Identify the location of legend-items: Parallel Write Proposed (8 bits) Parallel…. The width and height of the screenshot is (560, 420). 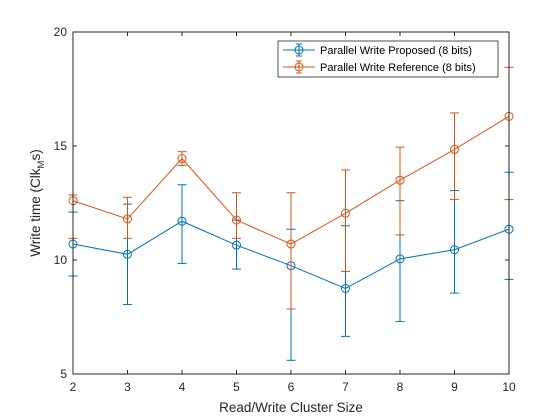
(379, 58).